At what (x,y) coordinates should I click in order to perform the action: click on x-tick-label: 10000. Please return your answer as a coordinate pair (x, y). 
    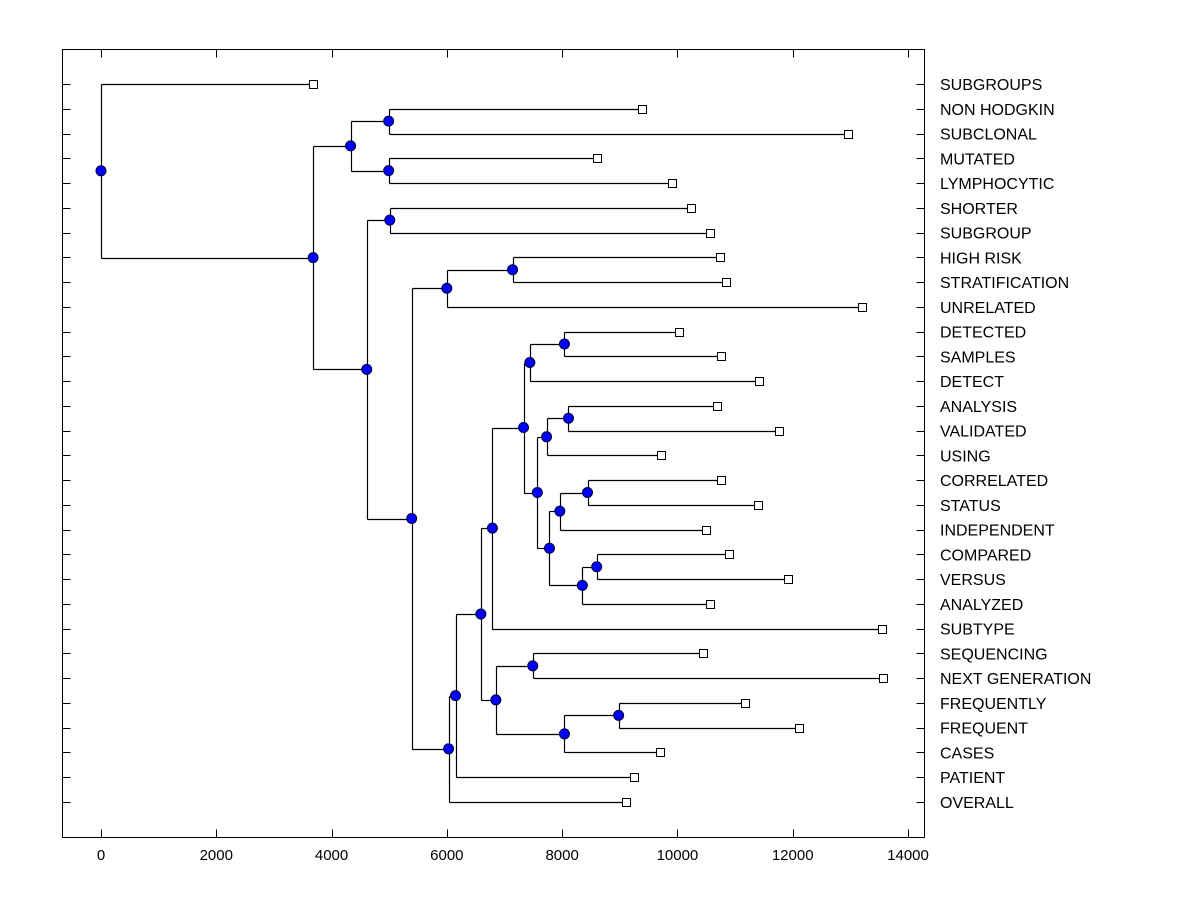
    Looking at the image, I should click on (678, 855).